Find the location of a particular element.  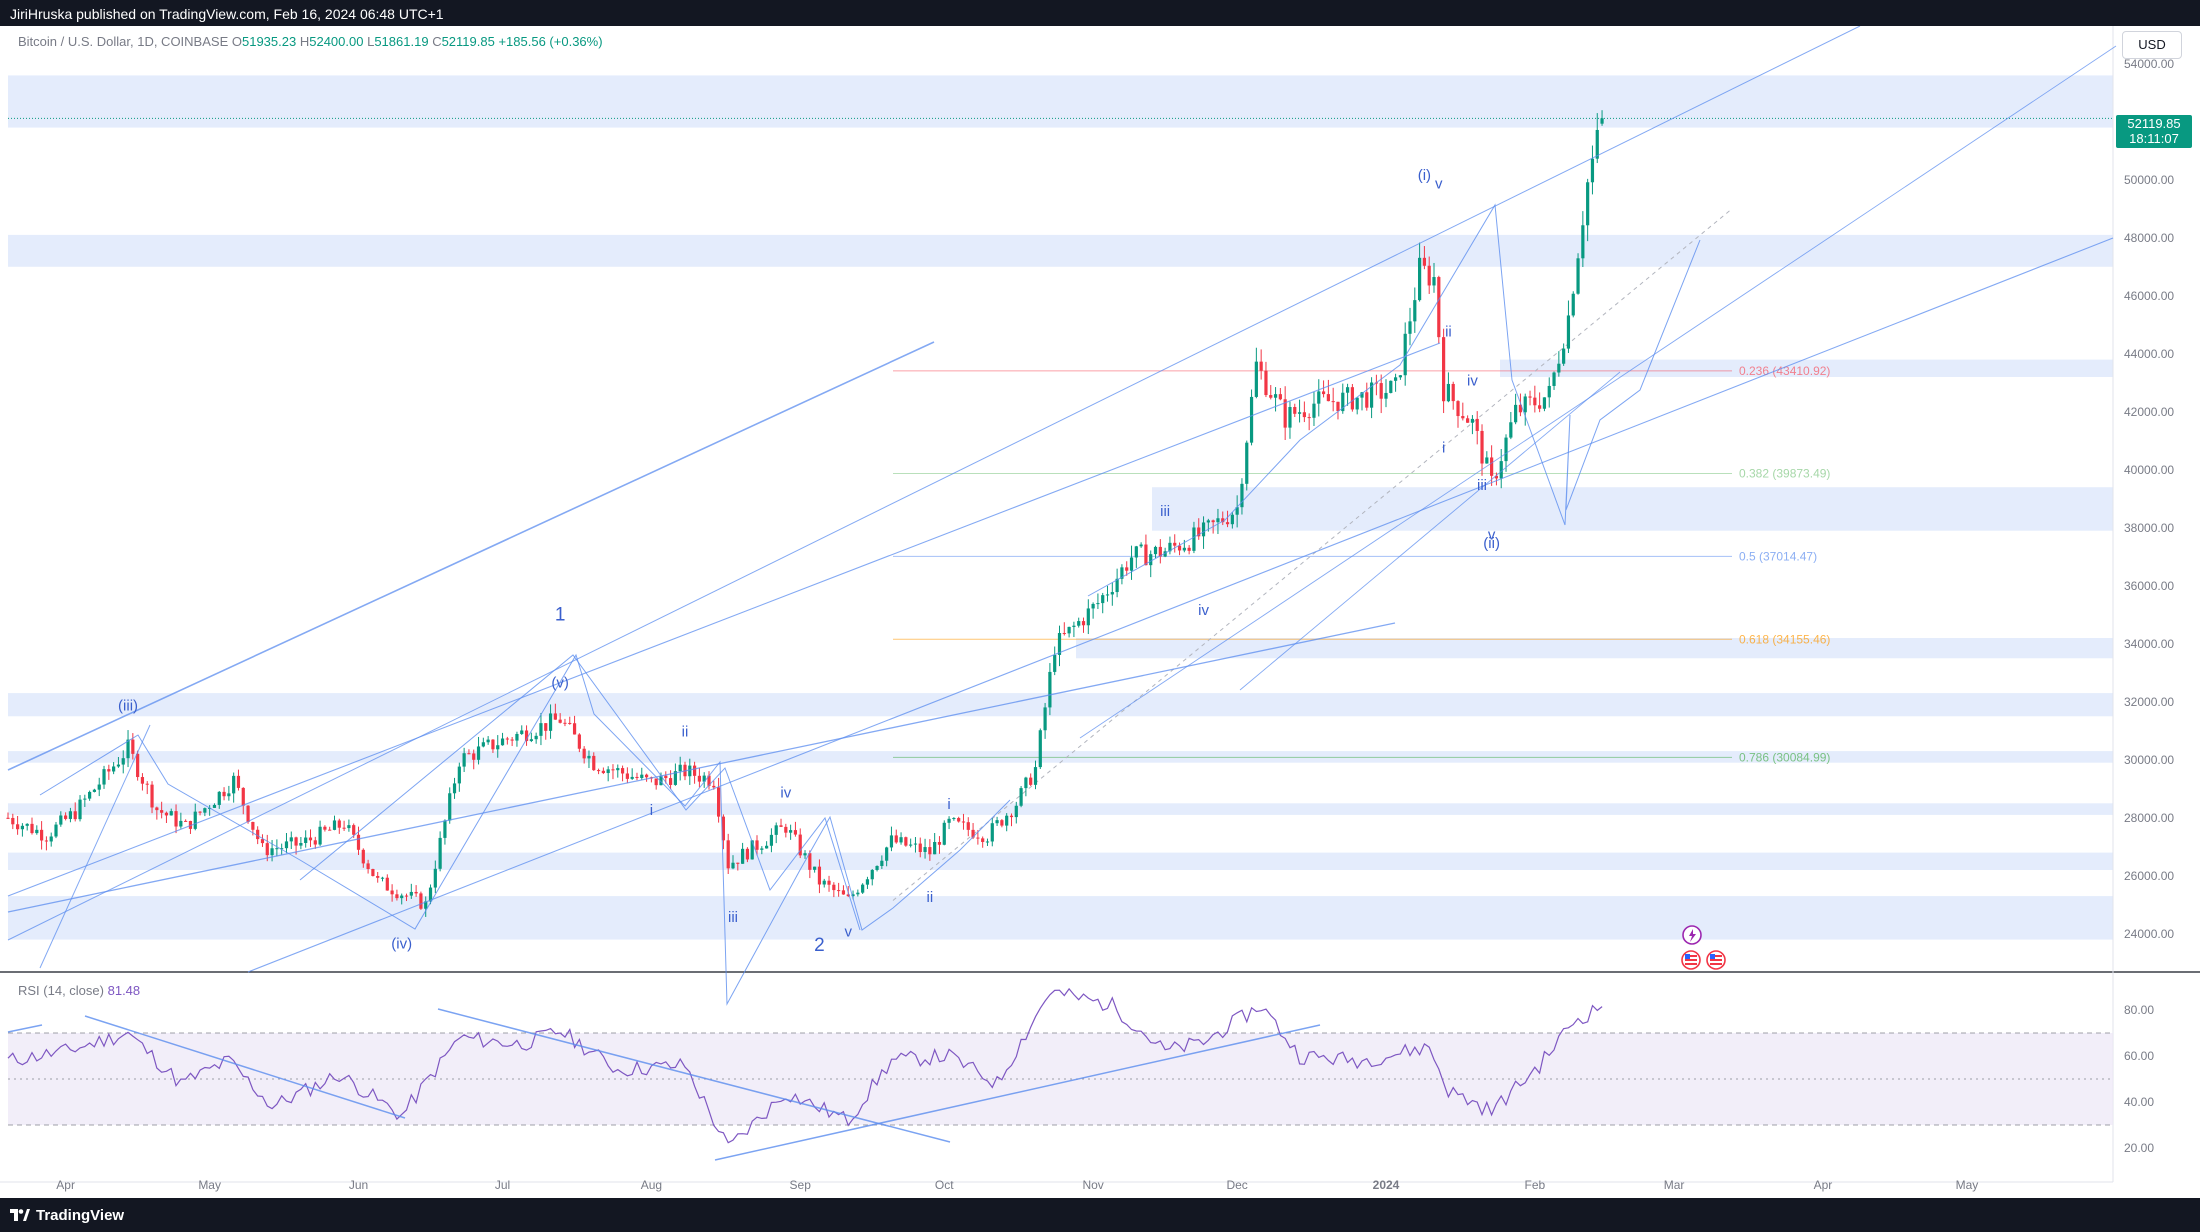

wave-label: iv is located at coordinates (785, 793).